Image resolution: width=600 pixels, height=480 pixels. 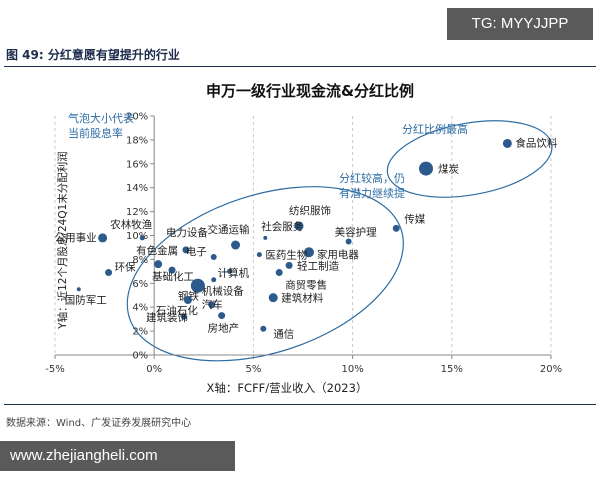 I want to click on y-tick-label: 18%, so click(x=137, y=140).